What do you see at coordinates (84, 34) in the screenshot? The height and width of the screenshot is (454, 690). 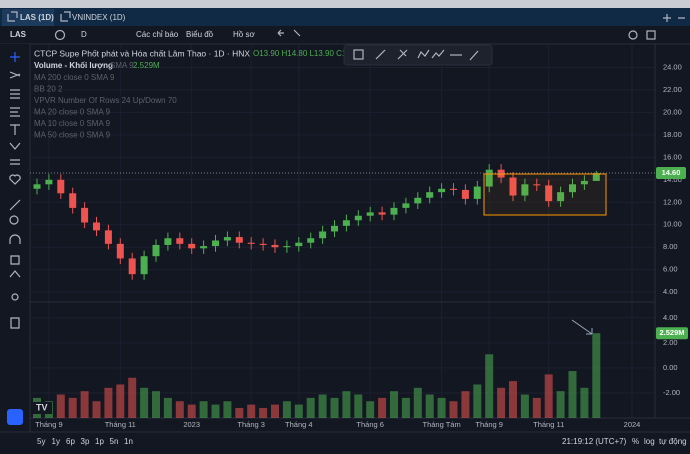 I see `interval: D` at bounding box center [84, 34].